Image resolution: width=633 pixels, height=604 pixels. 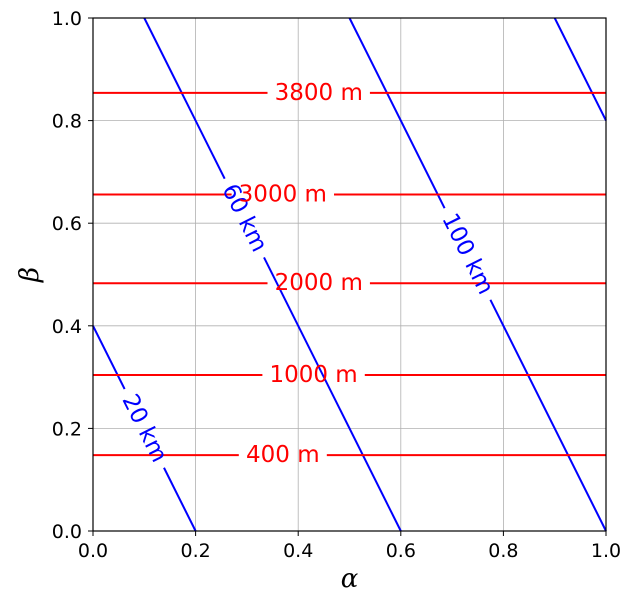 What do you see at coordinates (67, 327) in the screenshot?
I see `y-tick-label: 0.4` at bounding box center [67, 327].